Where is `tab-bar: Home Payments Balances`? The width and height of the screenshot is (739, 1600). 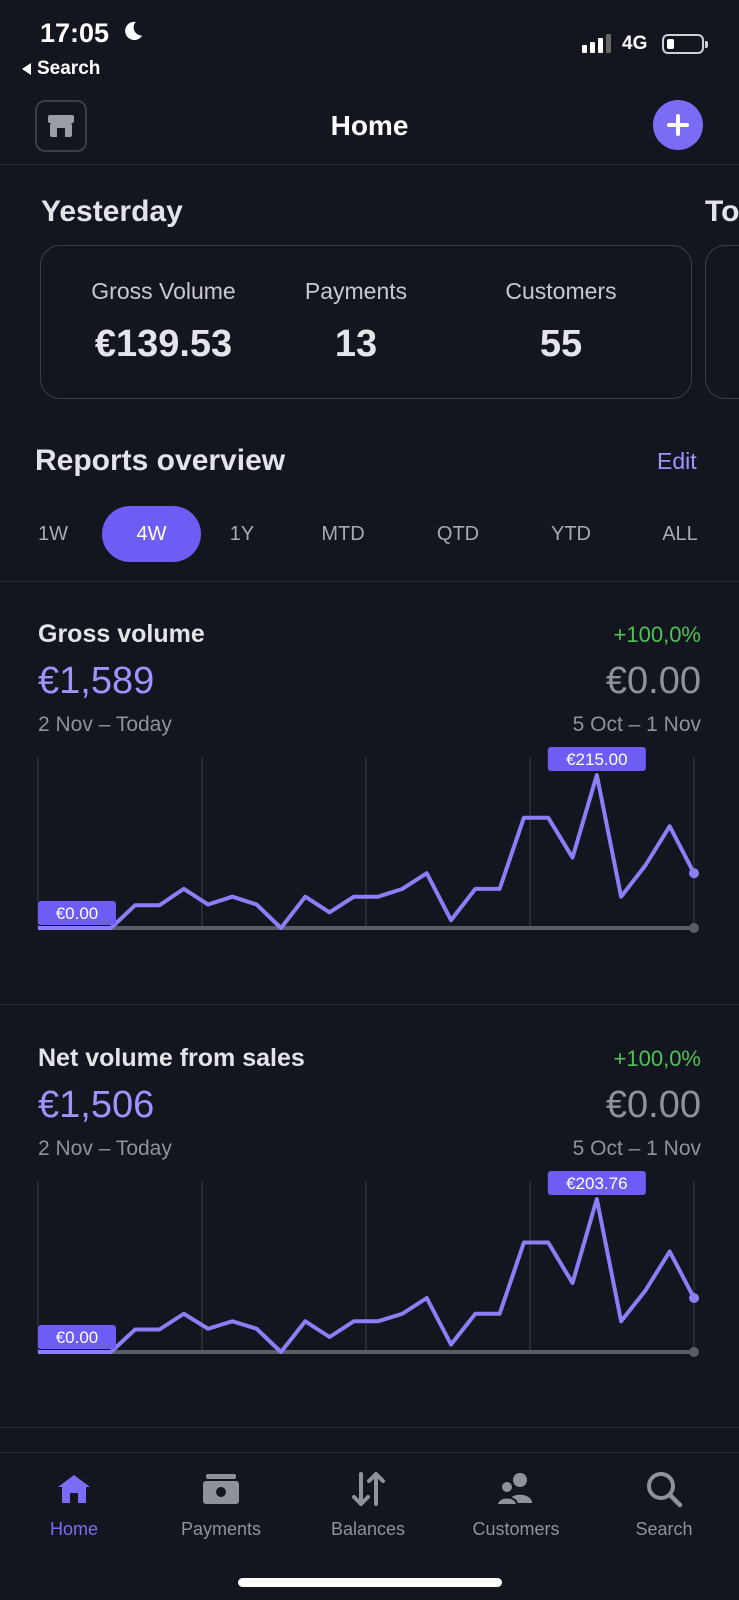 tab-bar: Home Payments Balances is located at coordinates (369, 1526).